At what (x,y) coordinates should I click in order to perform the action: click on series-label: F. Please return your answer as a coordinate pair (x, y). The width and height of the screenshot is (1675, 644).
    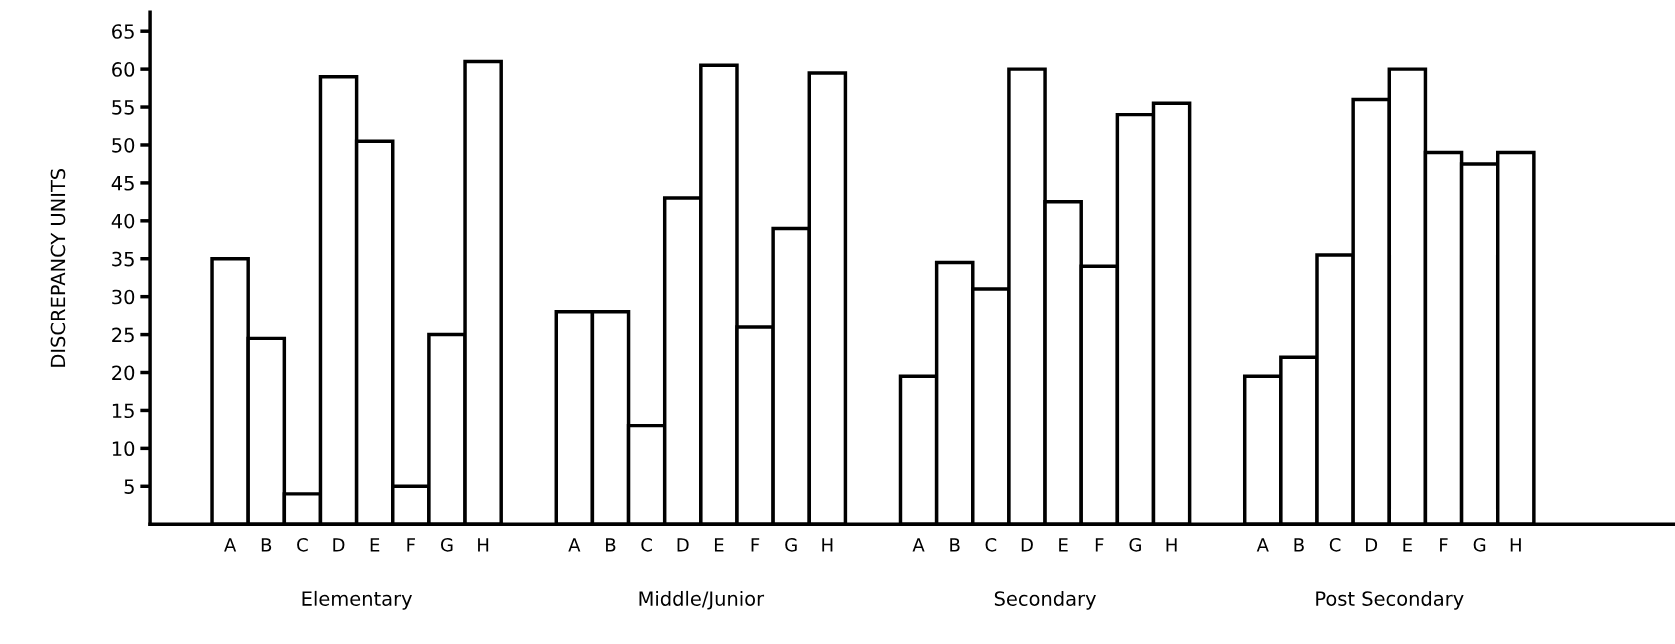
    Looking at the image, I should click on (411, 545).